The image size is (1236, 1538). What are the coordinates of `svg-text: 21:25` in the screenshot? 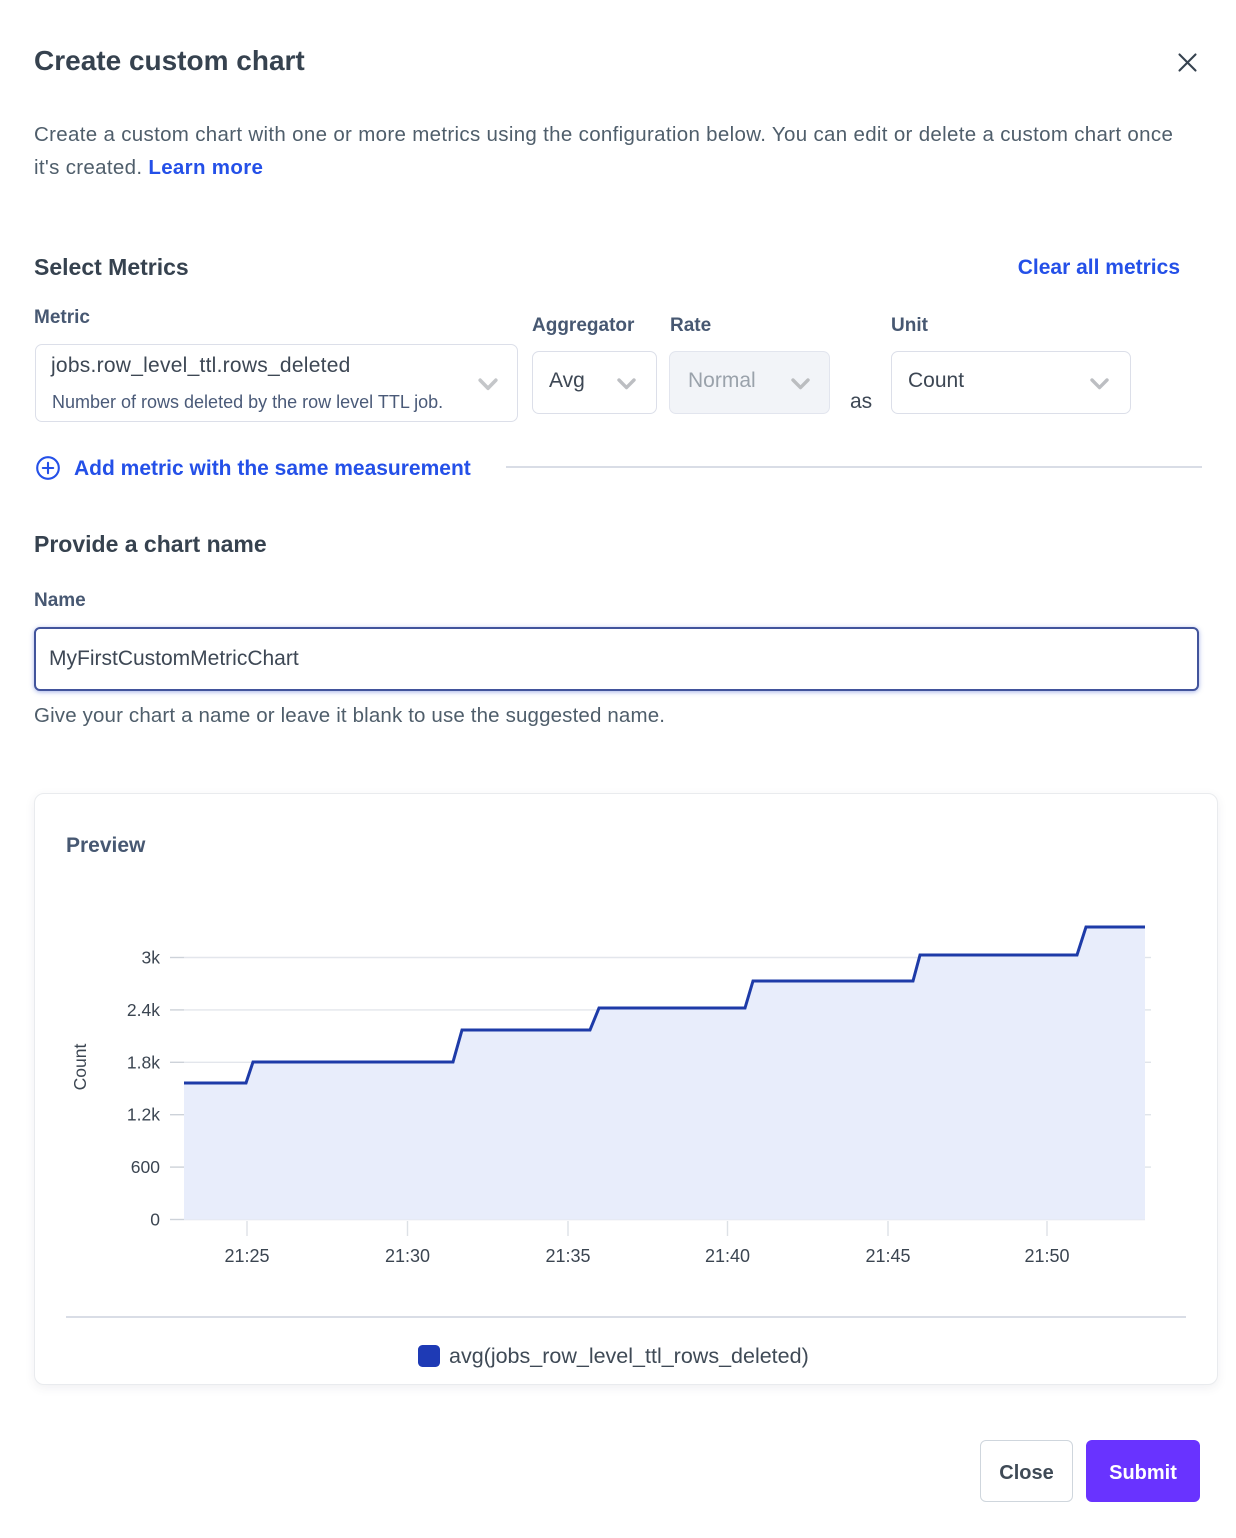 It's located at (246, 1256).